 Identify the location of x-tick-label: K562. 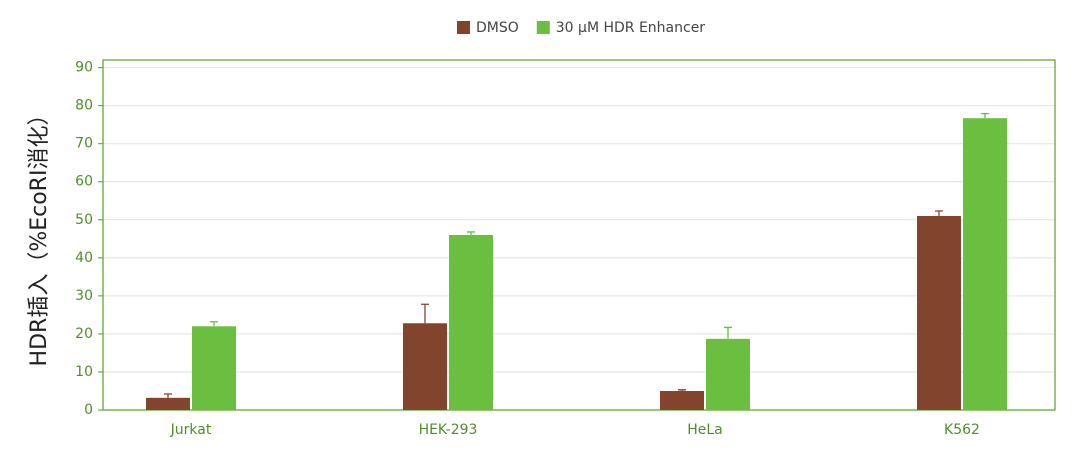
(962, 430).